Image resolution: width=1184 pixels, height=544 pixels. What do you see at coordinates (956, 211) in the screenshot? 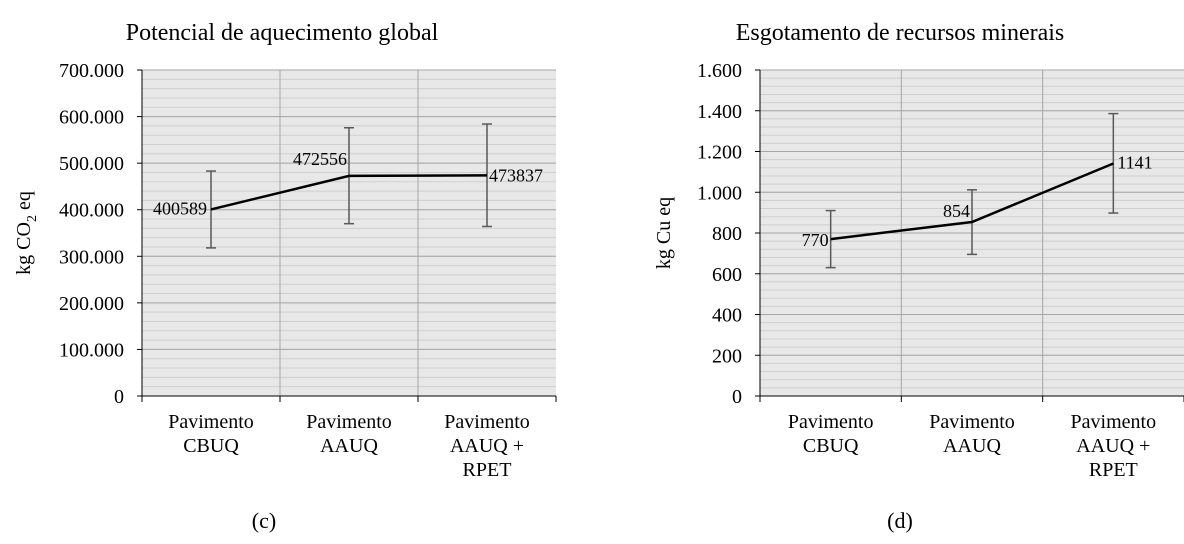
I see `data-label: 854` at bounding box center [956, 211].